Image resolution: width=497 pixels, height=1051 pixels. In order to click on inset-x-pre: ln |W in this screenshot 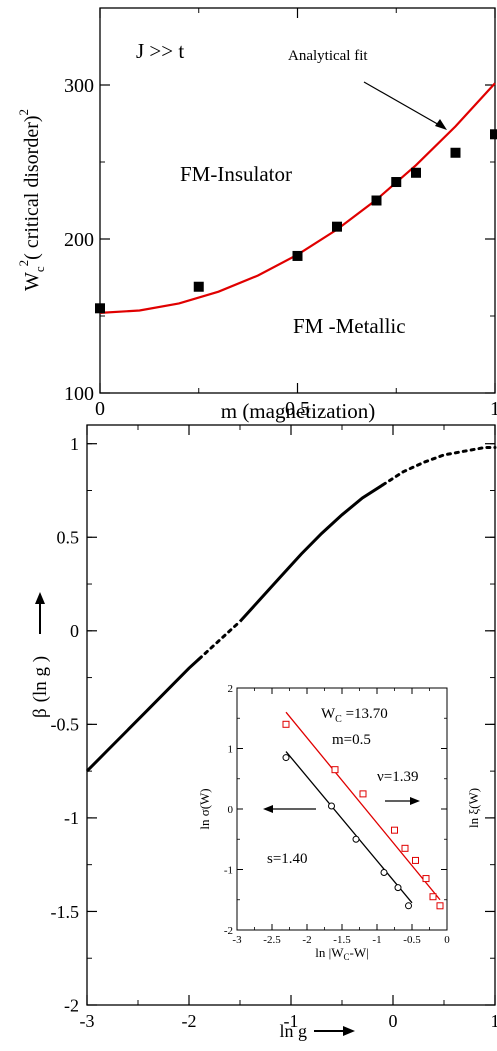, I will do `click(329, 952)`.